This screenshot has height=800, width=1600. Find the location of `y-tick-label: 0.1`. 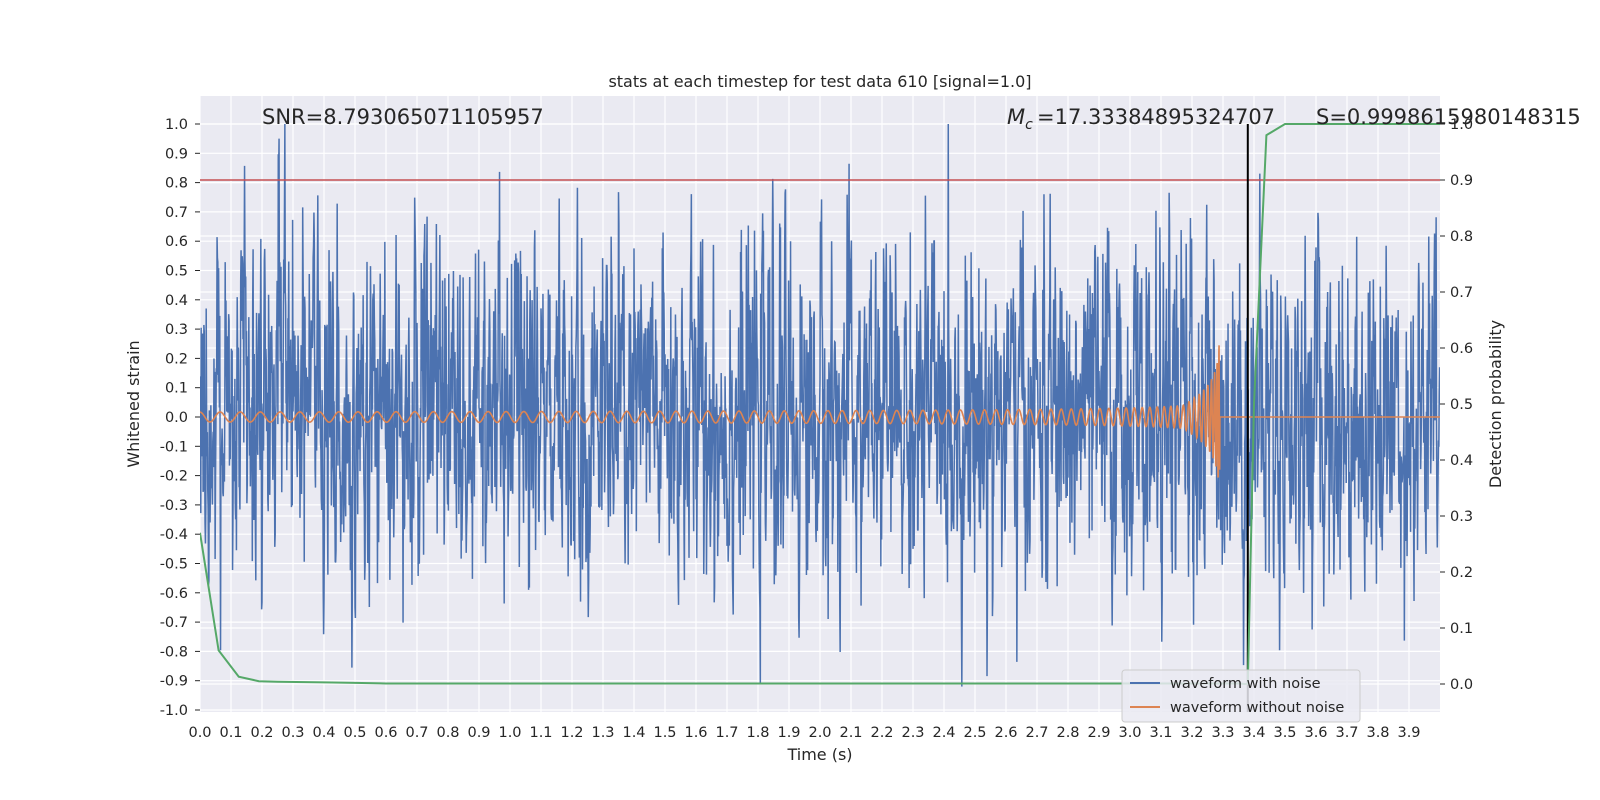

y-tick-label: 0.1 is located at coordinates (176, 389).